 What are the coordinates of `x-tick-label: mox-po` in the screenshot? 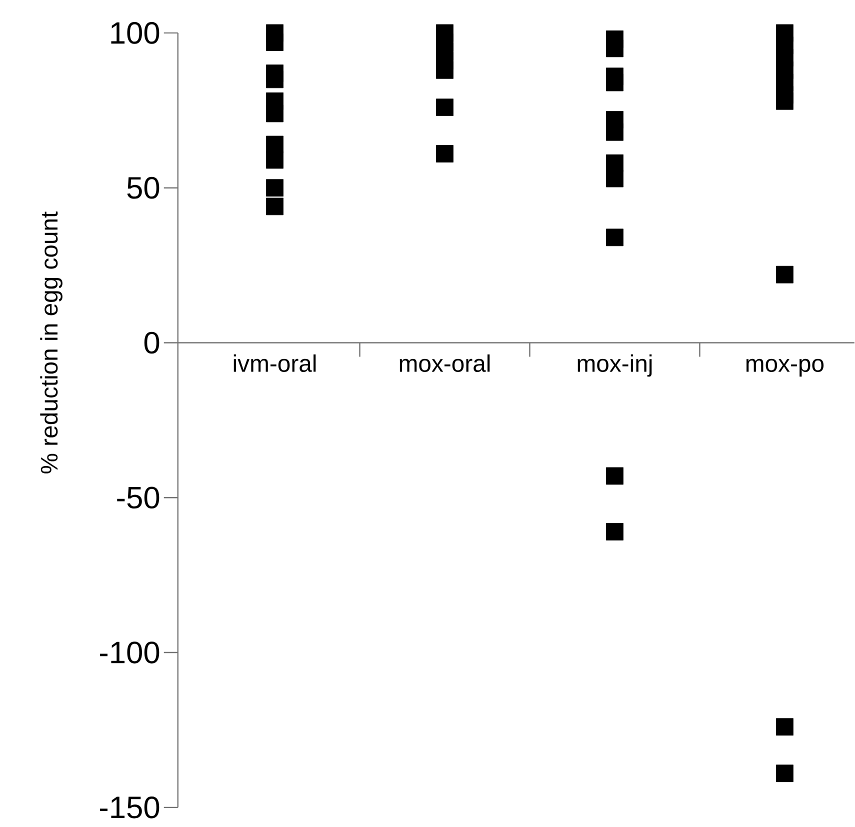 It's located at (785, 367).